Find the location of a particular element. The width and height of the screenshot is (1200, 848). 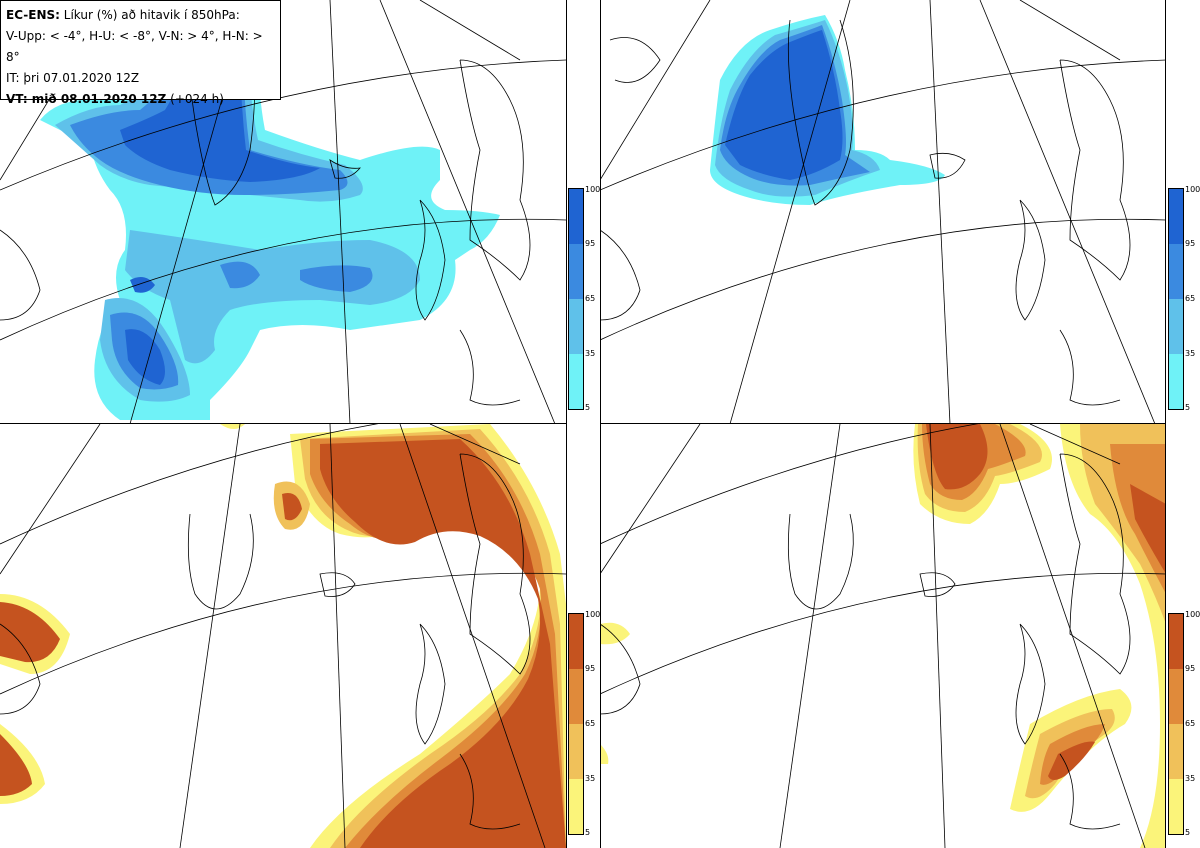

panel-border-right is located at coordinates (1165, 424).